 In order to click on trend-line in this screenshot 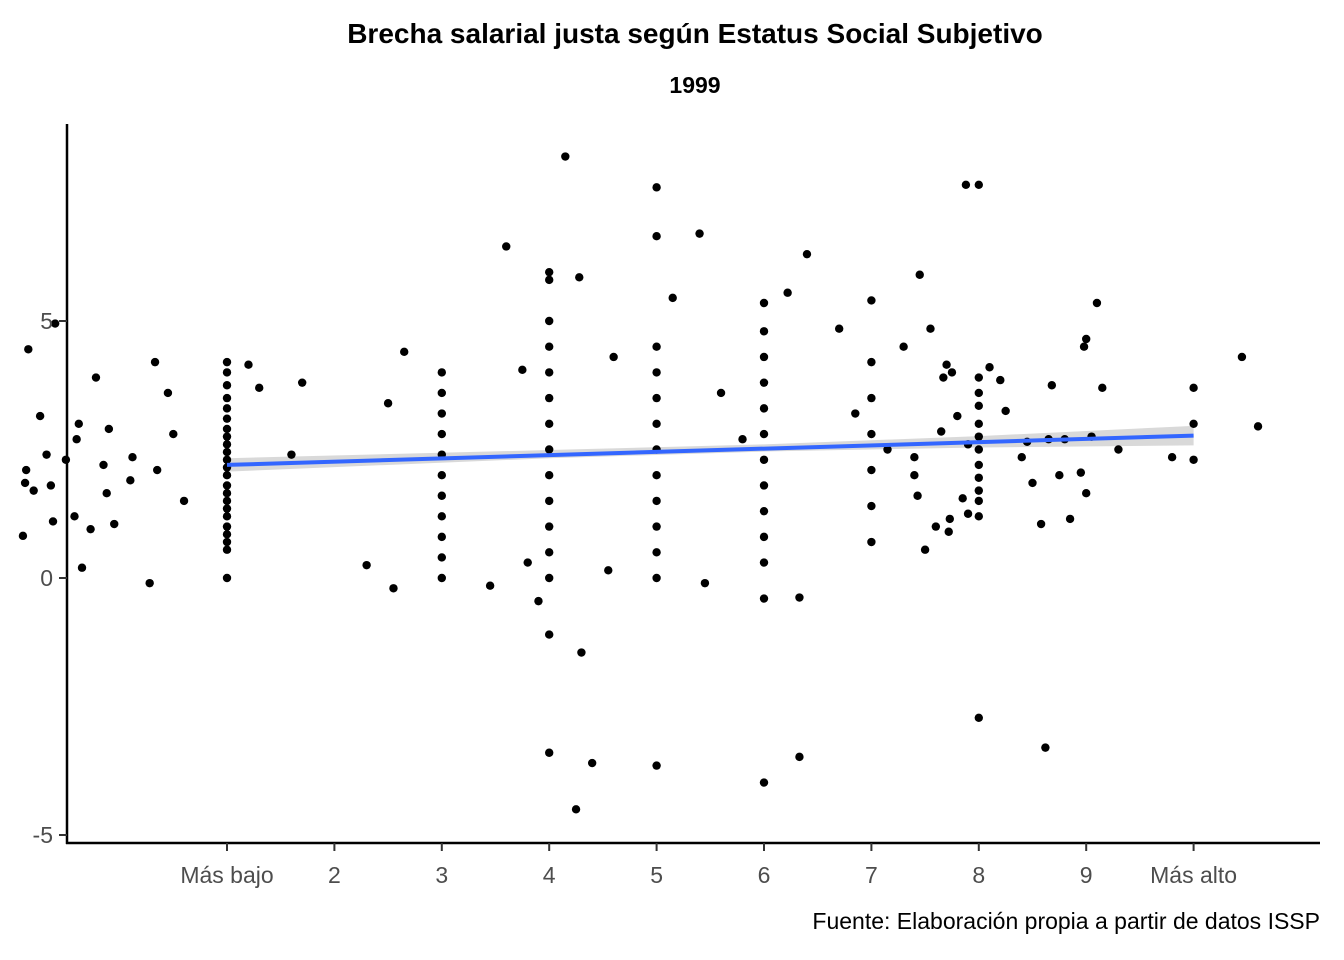, I will do `click(710, 450)`.